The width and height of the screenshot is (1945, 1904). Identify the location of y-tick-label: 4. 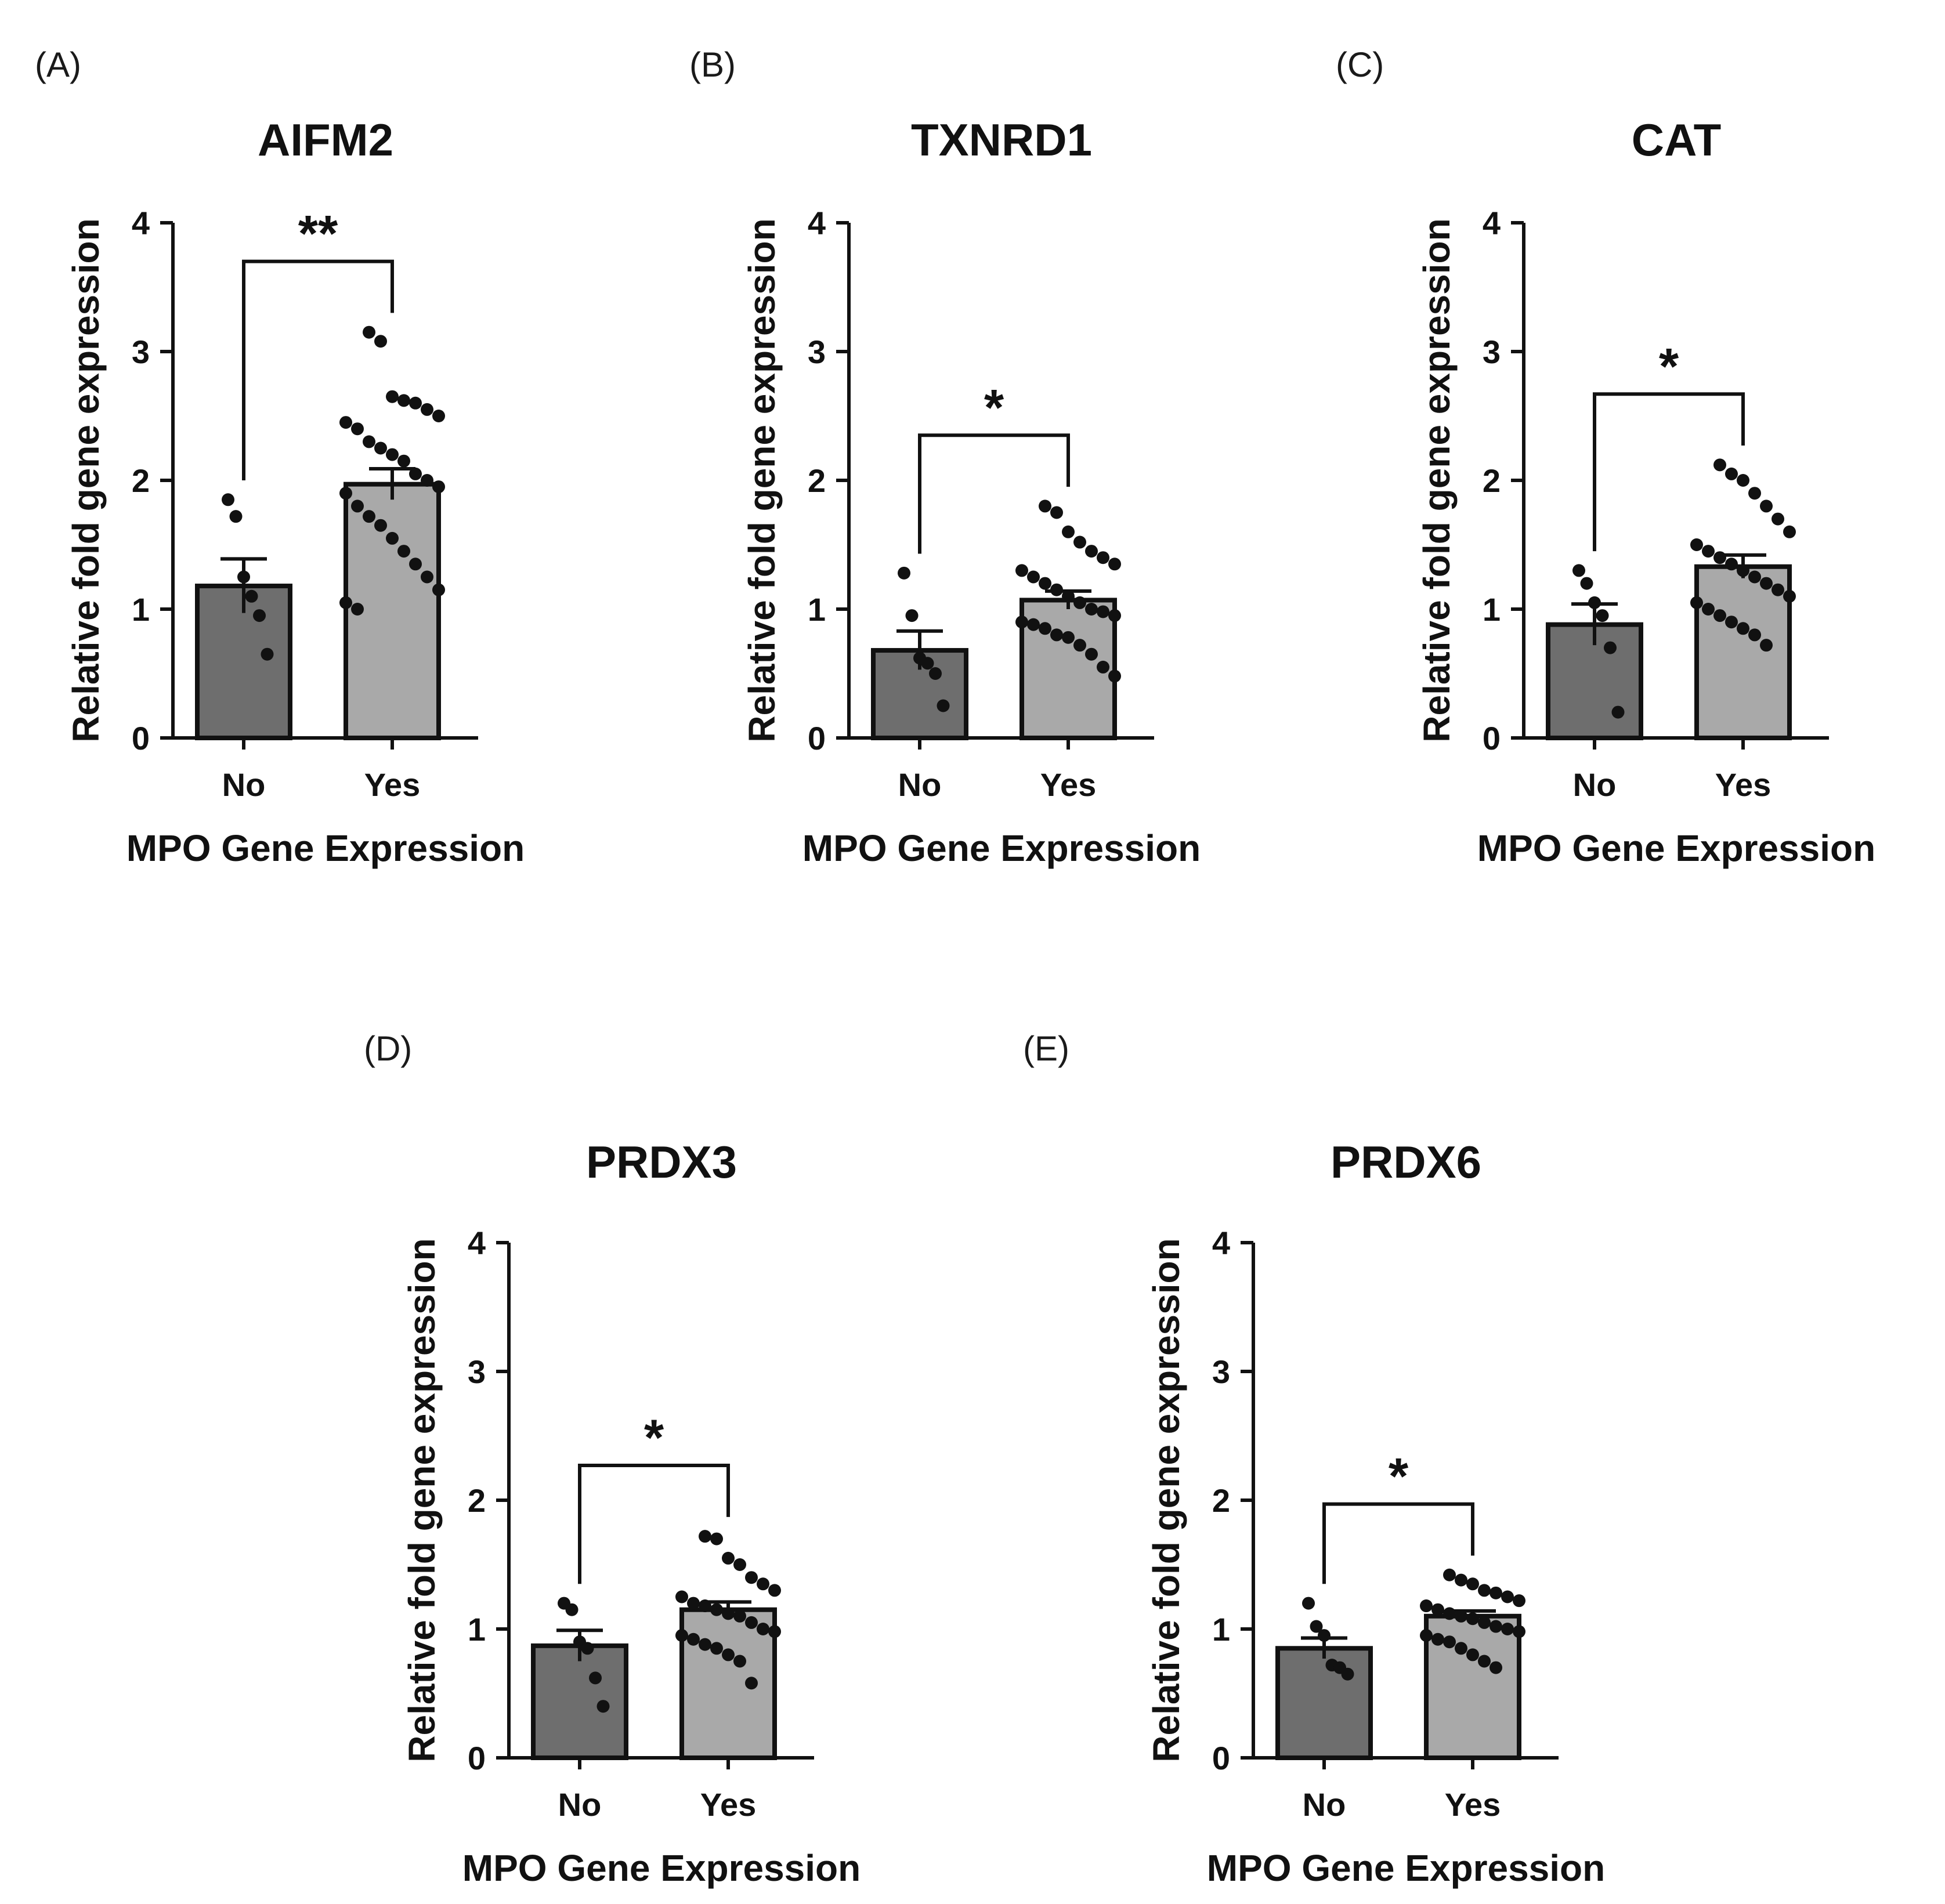
(1492, 223).